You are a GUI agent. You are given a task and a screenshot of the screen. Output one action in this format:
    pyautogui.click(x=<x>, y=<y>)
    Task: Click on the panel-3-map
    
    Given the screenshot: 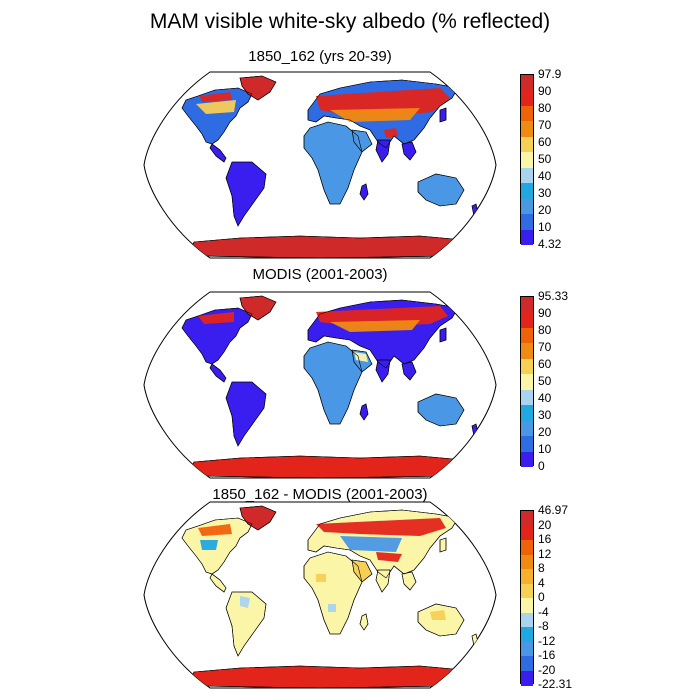 What is the action you would take?
    pyautogui.click(x=320, y=595)
    